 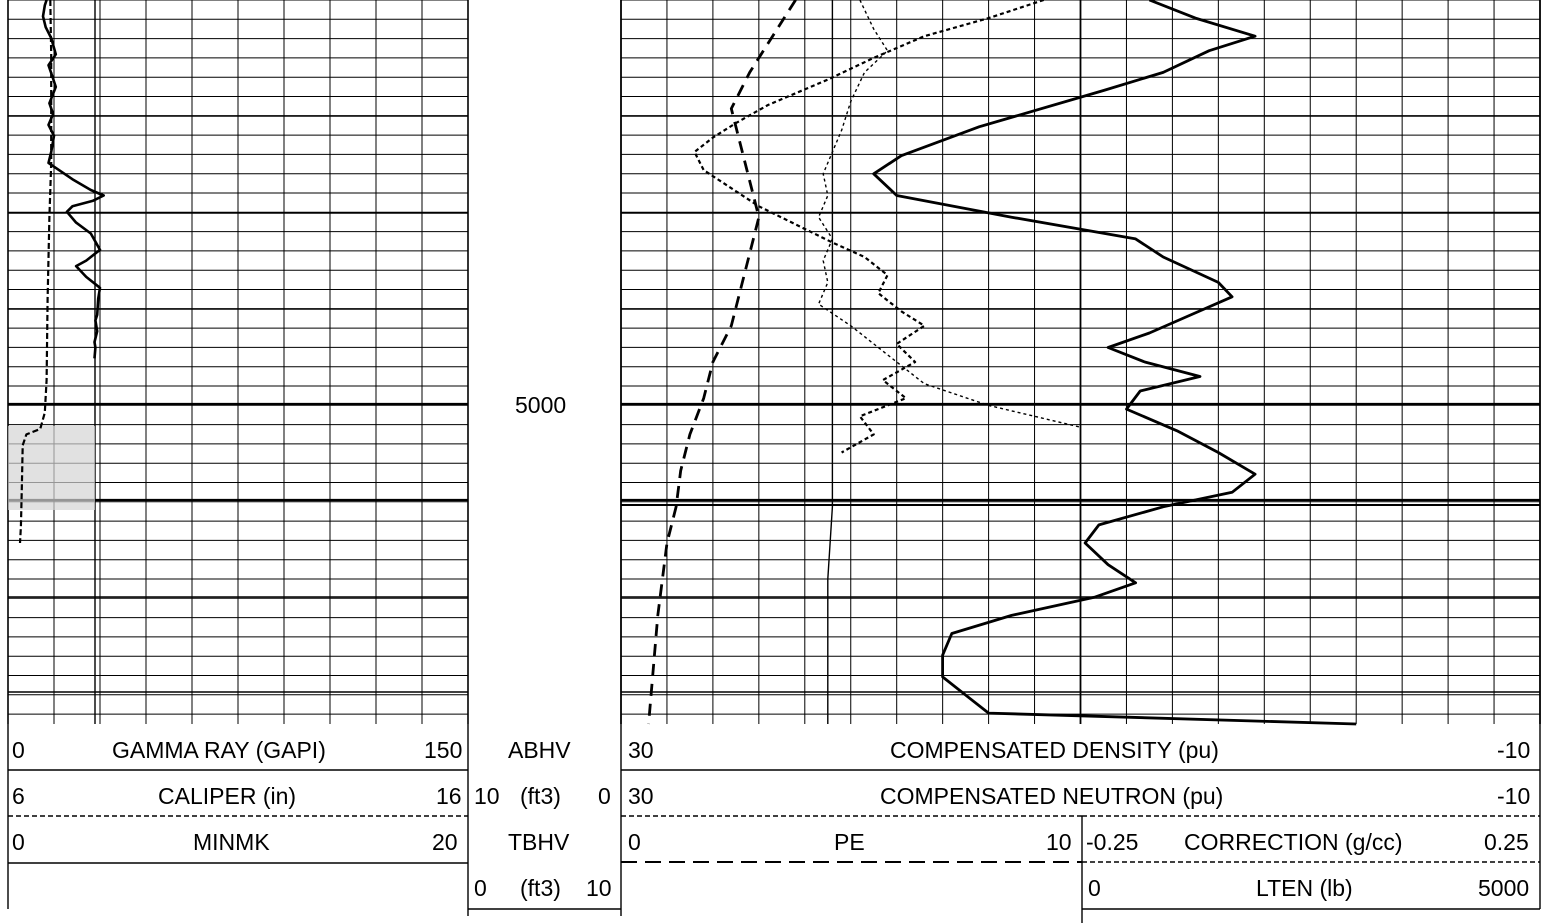 I want to click on density-label: COMPENSATED DENSITY (pu), so click(x=1054, y=750).